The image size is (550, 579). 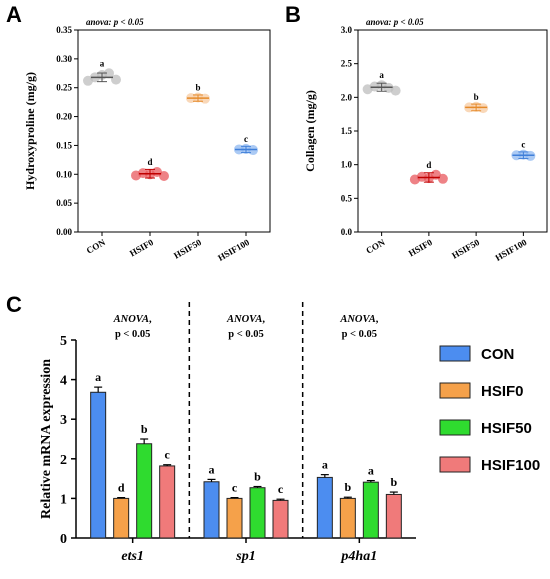 I want to click on panel-a-letter: A, so click(x=14, y=14).